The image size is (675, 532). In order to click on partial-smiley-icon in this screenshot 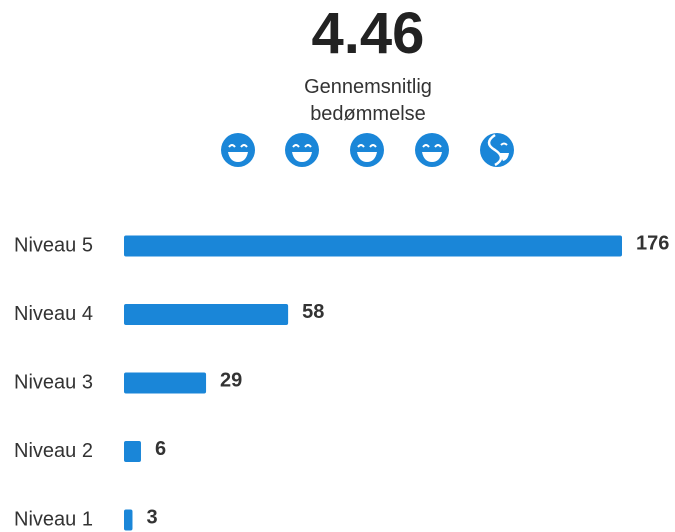, I will do `click(497, 150)`.